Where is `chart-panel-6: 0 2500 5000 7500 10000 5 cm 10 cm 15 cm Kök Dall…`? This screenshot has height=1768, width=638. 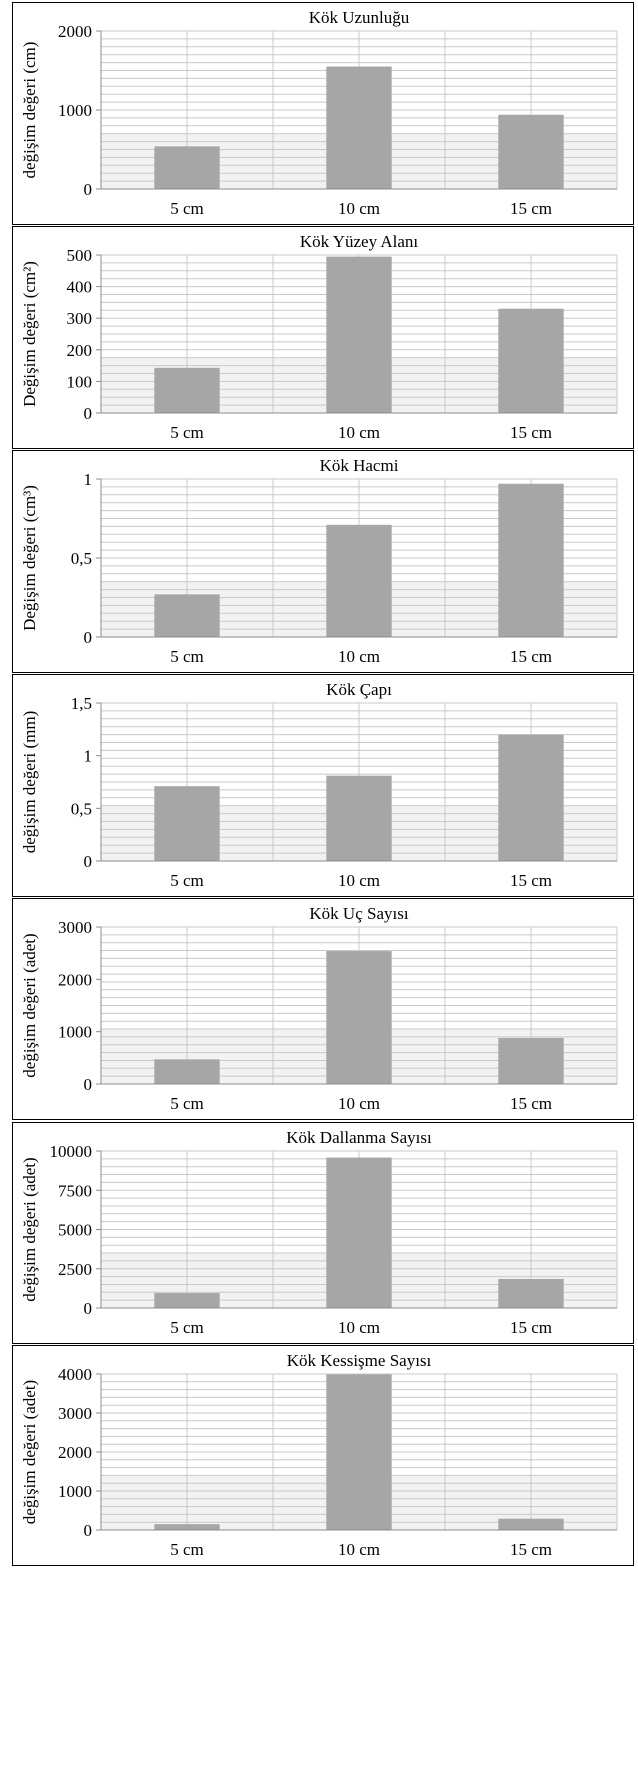 chart-panel-6: 0 2500 5000 7500 10000 5 cm 10 cm 15 cm Kök Dall… is located at coordinates (323, 1233).